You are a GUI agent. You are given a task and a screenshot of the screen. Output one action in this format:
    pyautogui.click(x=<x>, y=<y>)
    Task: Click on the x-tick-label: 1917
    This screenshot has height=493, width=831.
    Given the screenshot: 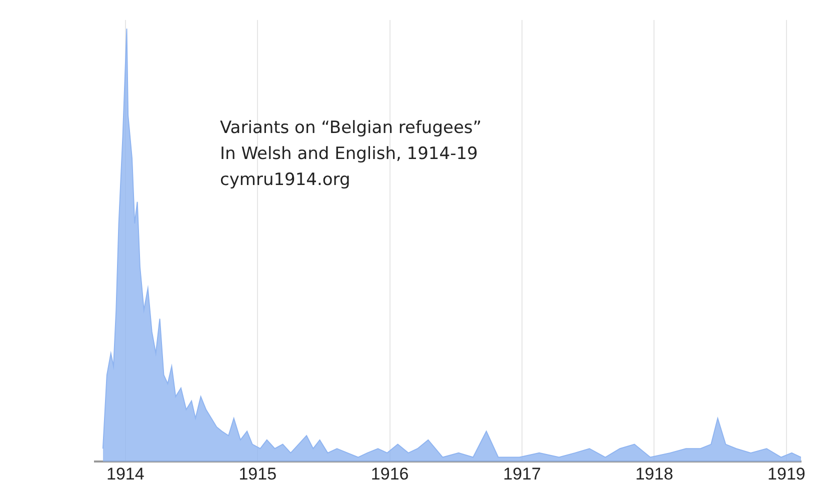 What is the action you would take?
    pyautogui.click(x=522, y=474)
    